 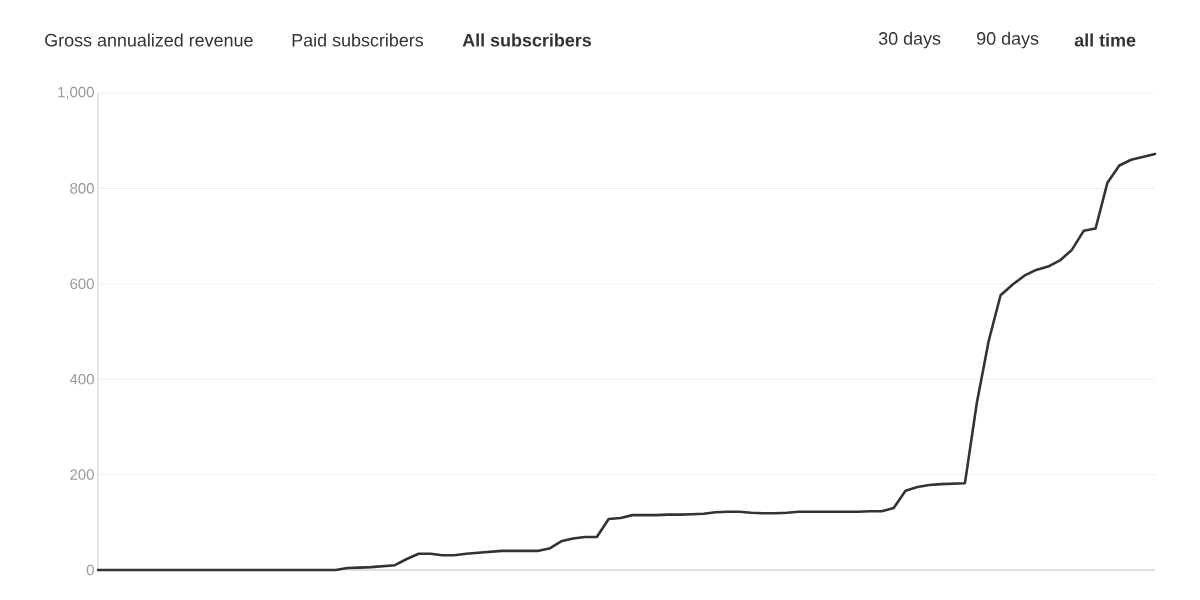 What do you see at coordinates (358, 40) in the screenshot?
I see `text: Paid subscribers` at bounding box center [358, 40].